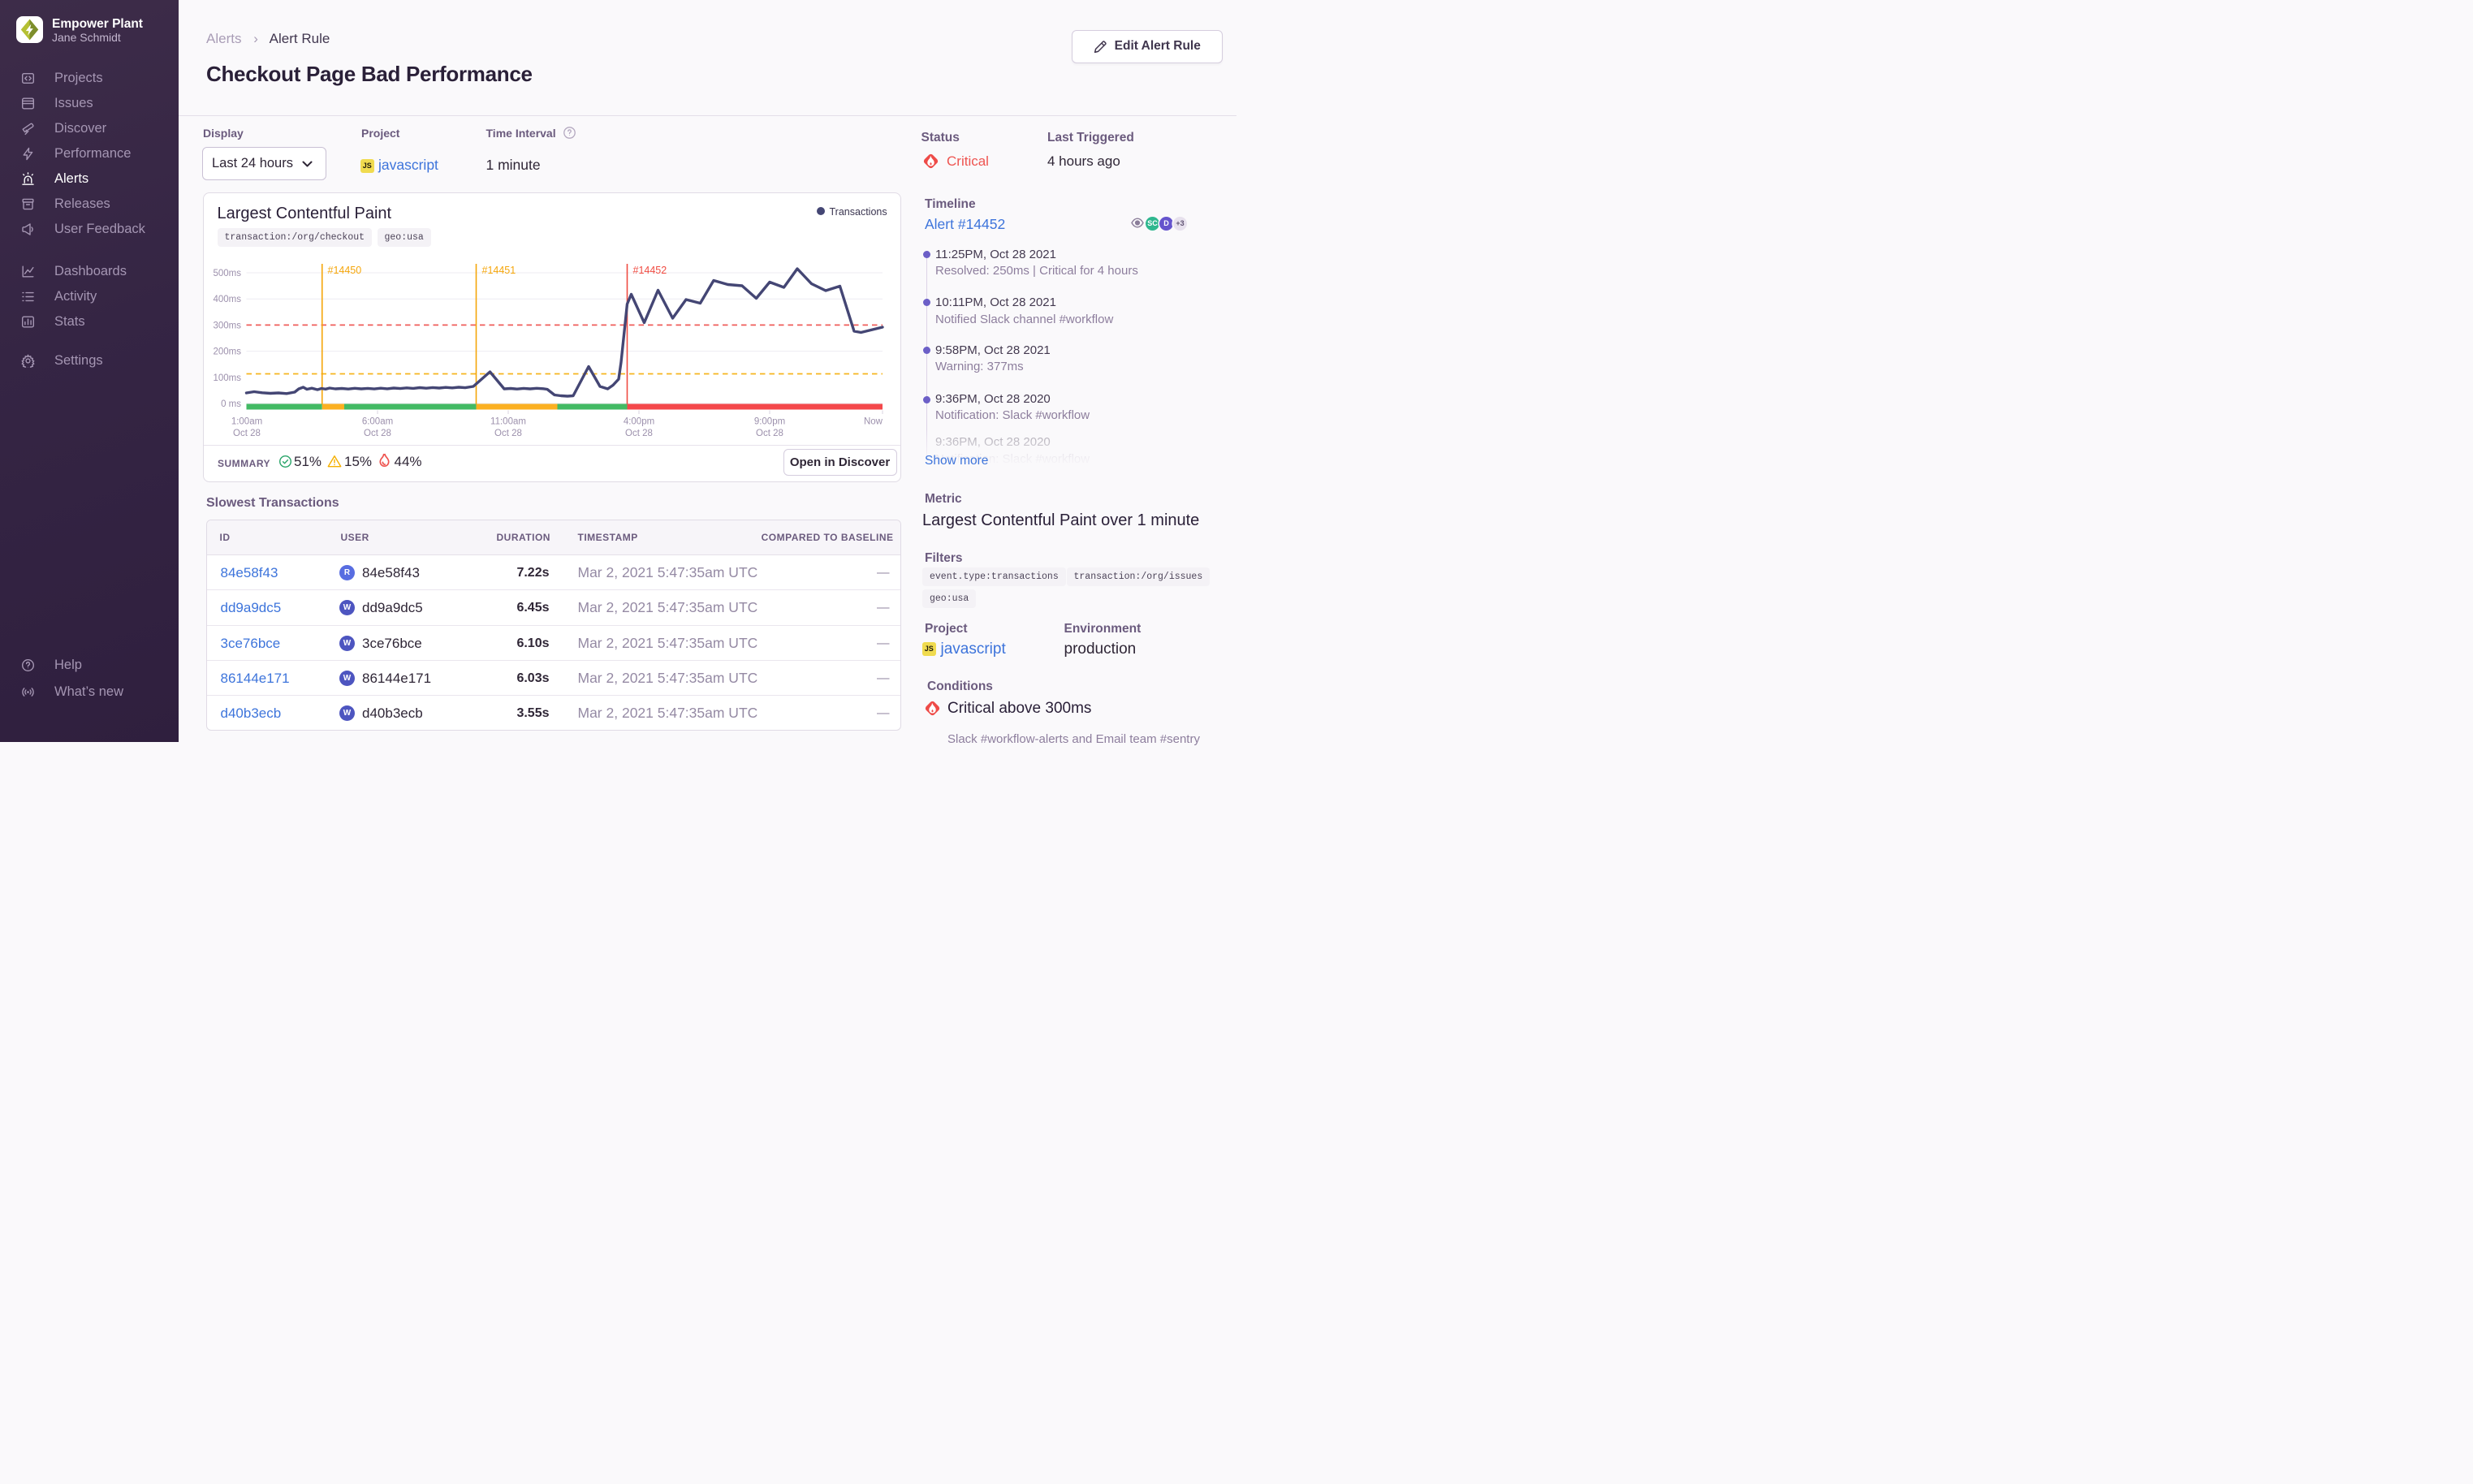 This screenshot has width=2473, height=1484. I want to click on svg-text: #14450, so click(345, 270).